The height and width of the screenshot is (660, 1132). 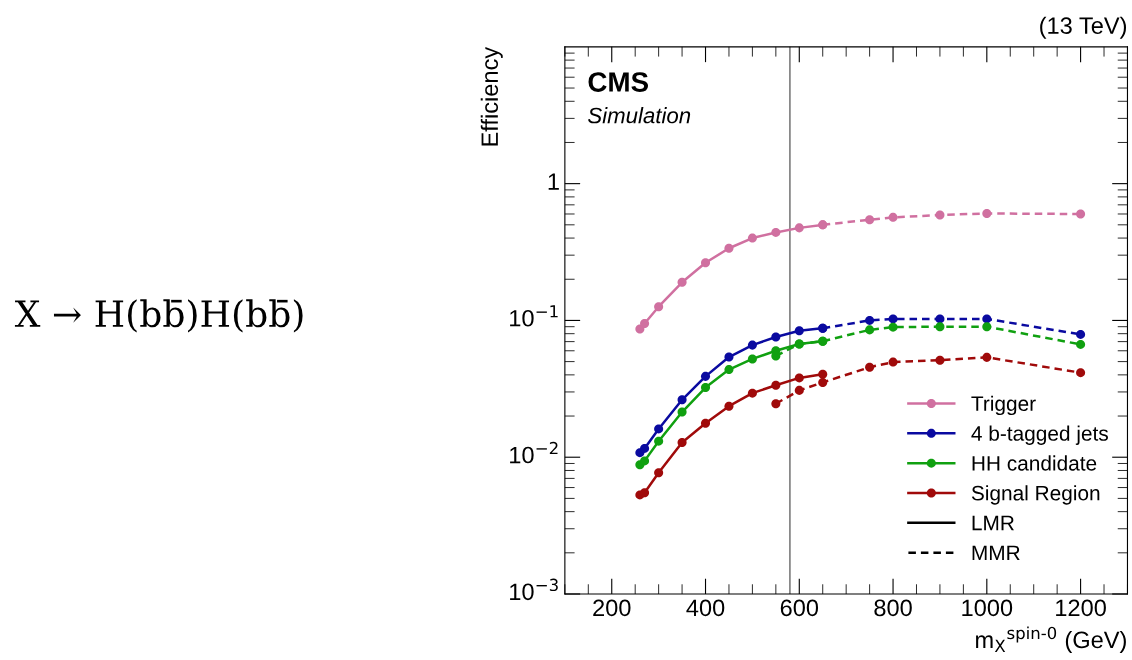 I want to click on x-axis-title: m$_{X}$$^{spin-0}$ (GeV), so click(x=1051, y=639).